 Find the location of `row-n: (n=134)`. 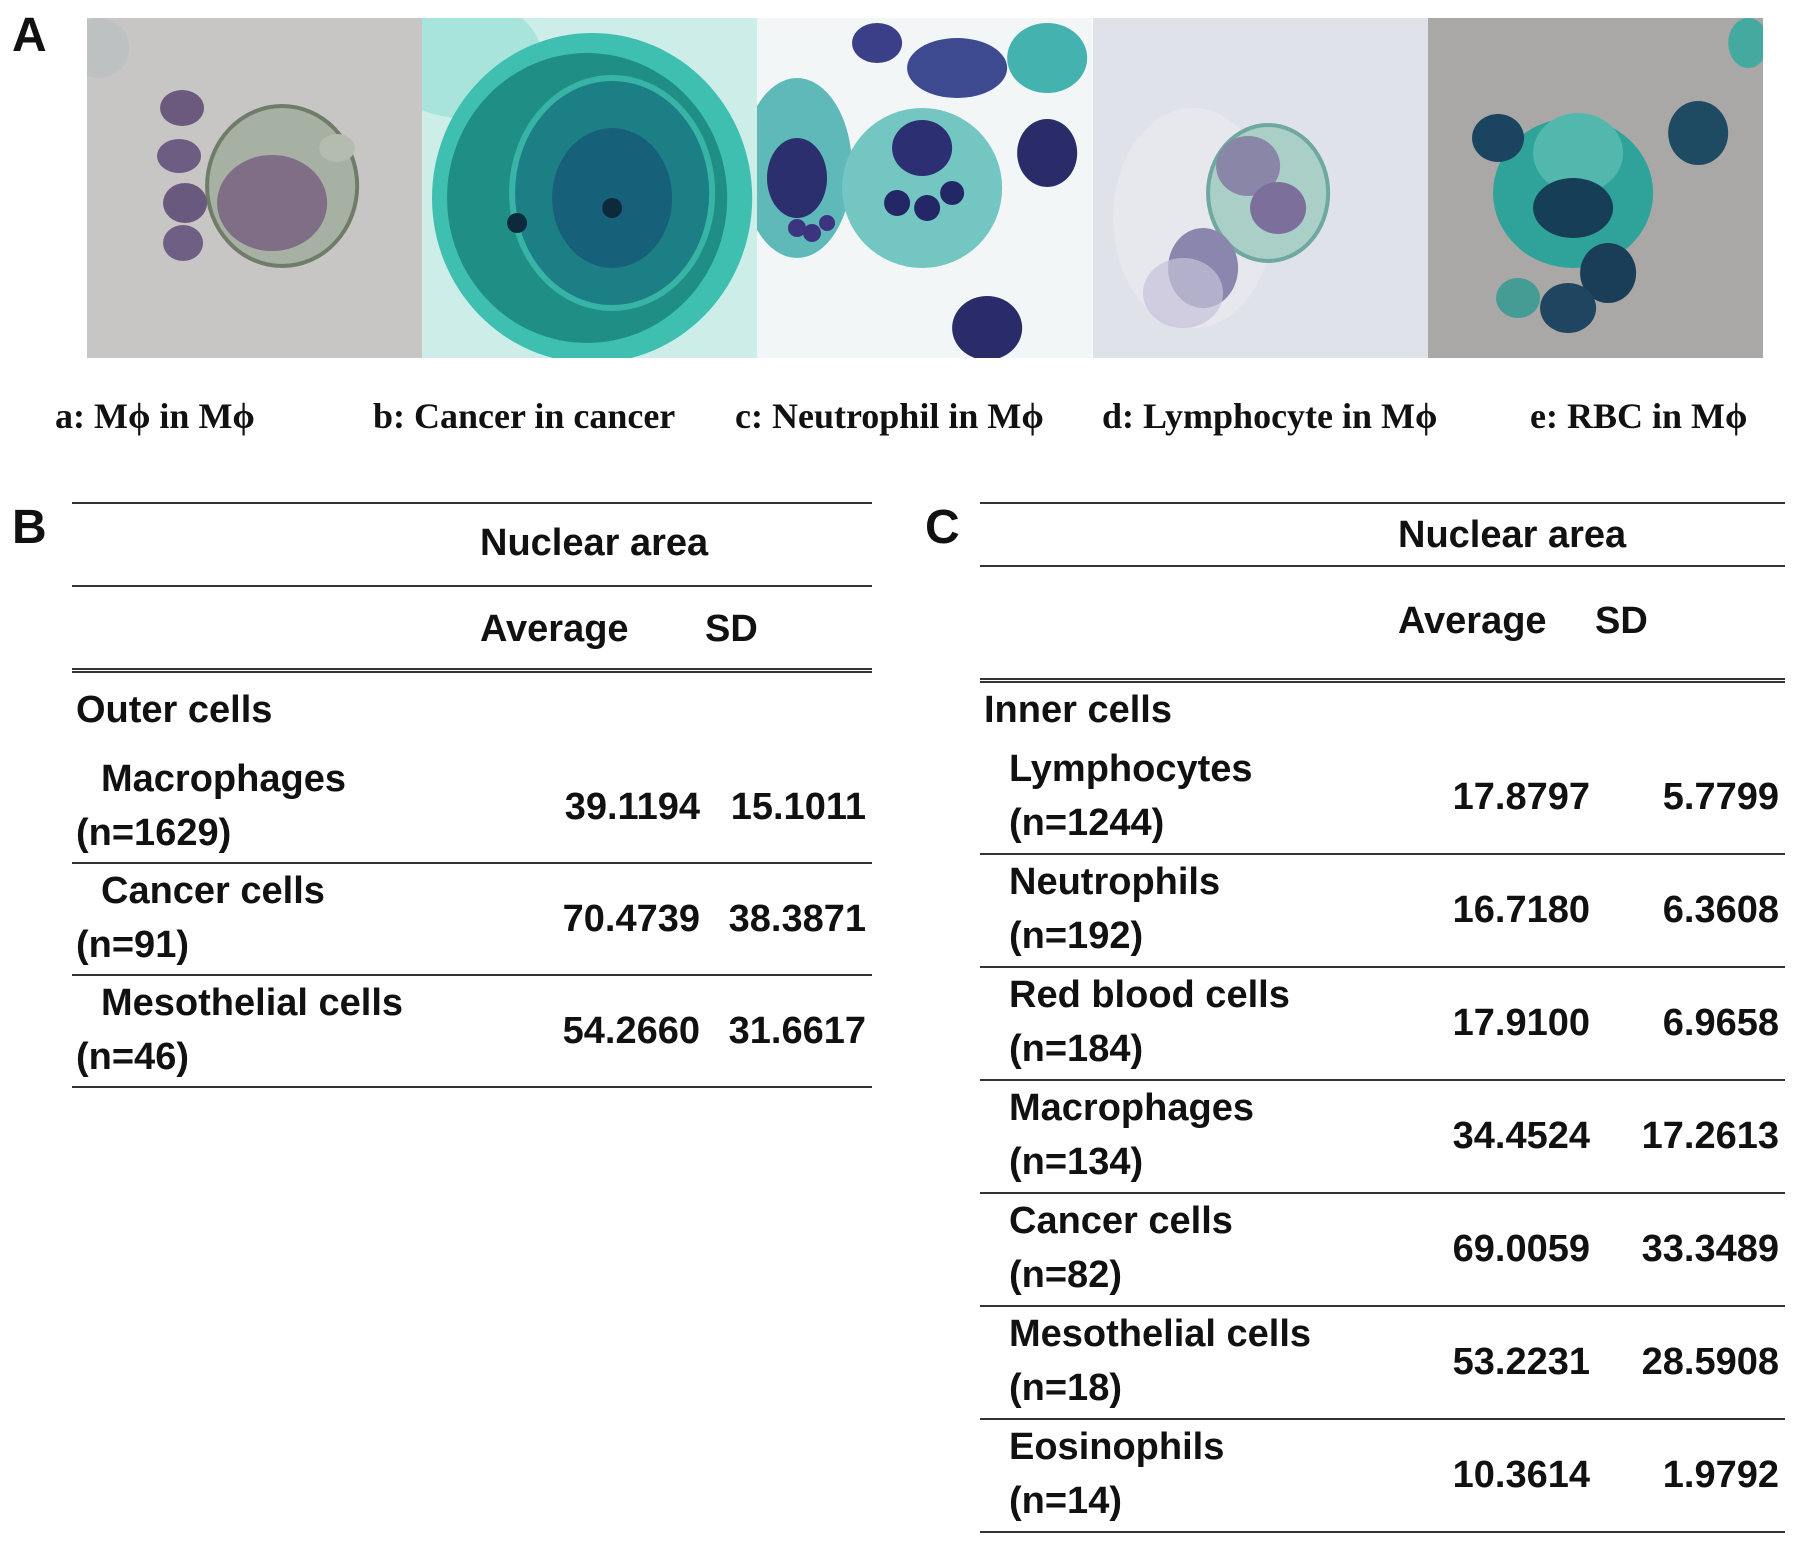

row-n: (n=134) is located at coordinates (1076, 1162).